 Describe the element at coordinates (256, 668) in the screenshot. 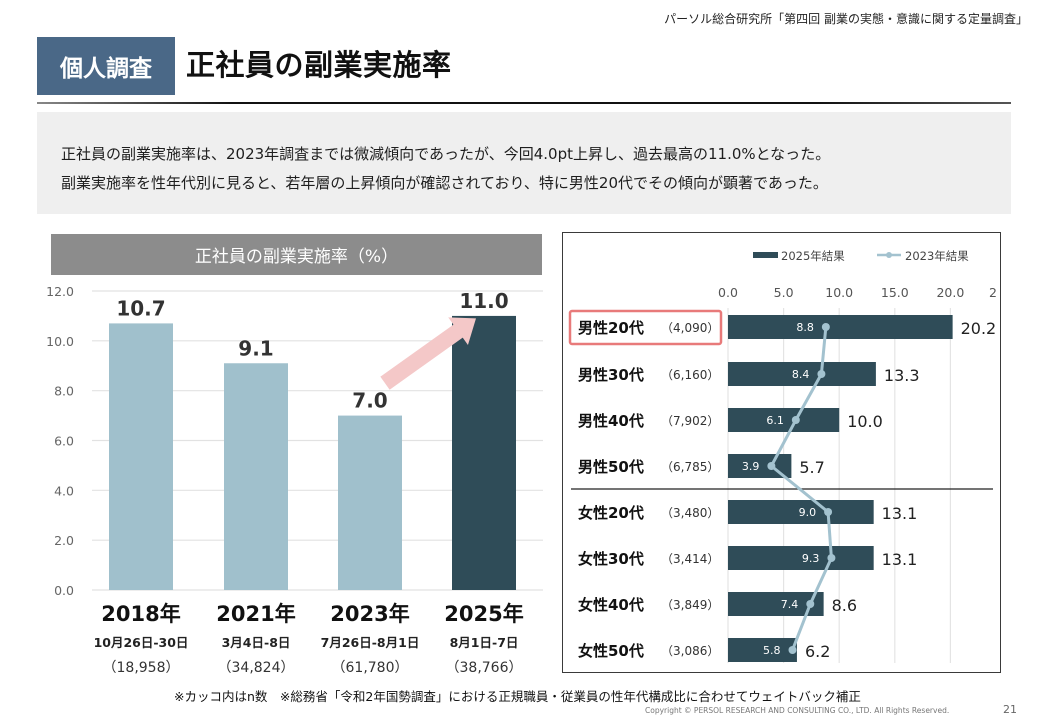

I see `x-n-label: （34,824）` at that location.